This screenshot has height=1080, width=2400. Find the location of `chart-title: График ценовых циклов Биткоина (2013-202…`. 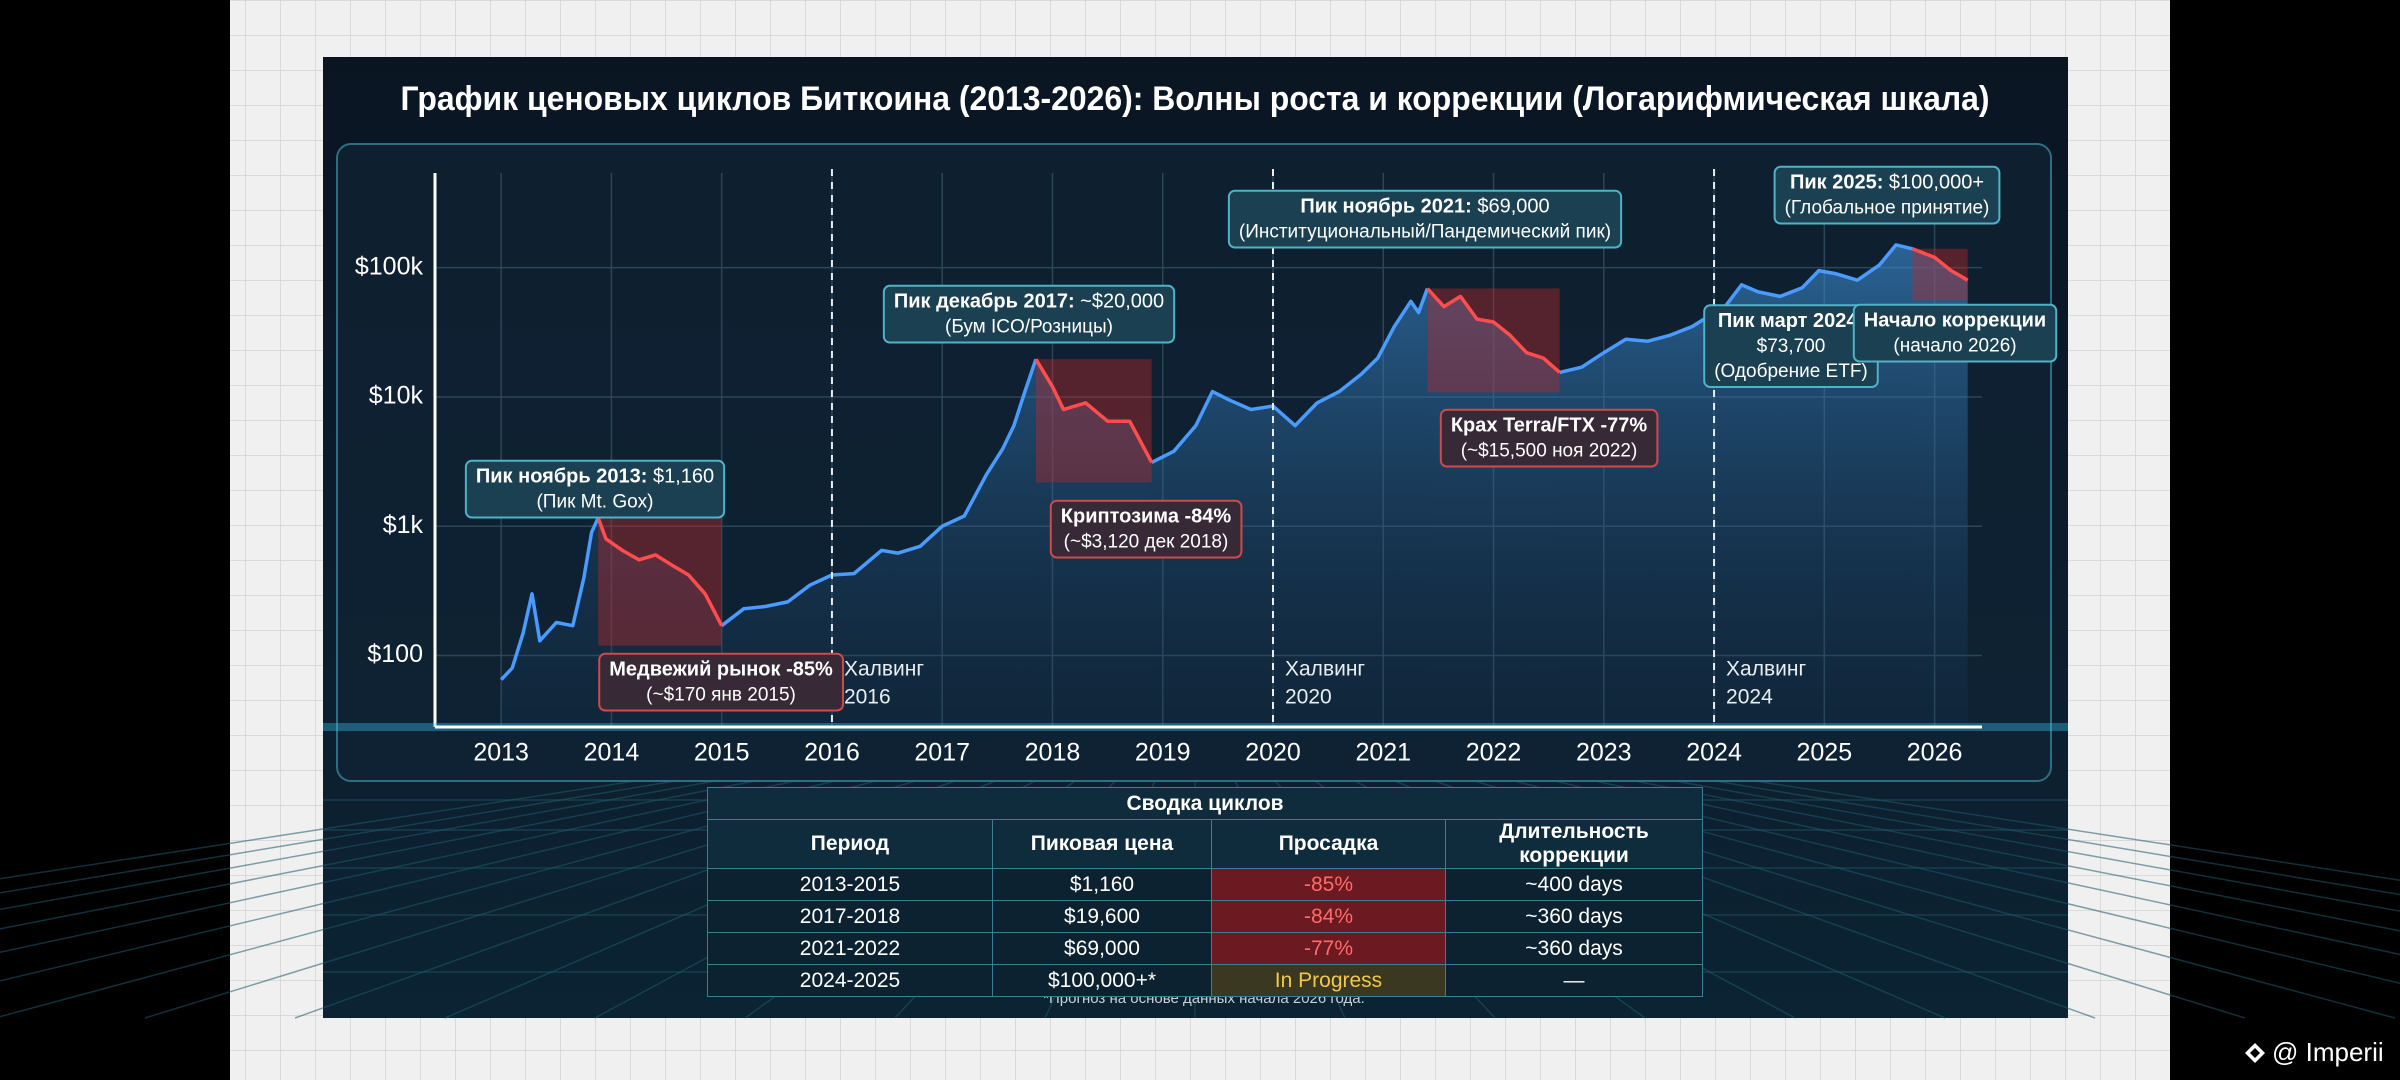

chart-title: График ценовых циклов Биткоина (2013-202… is located at coordinates (1195, 99).